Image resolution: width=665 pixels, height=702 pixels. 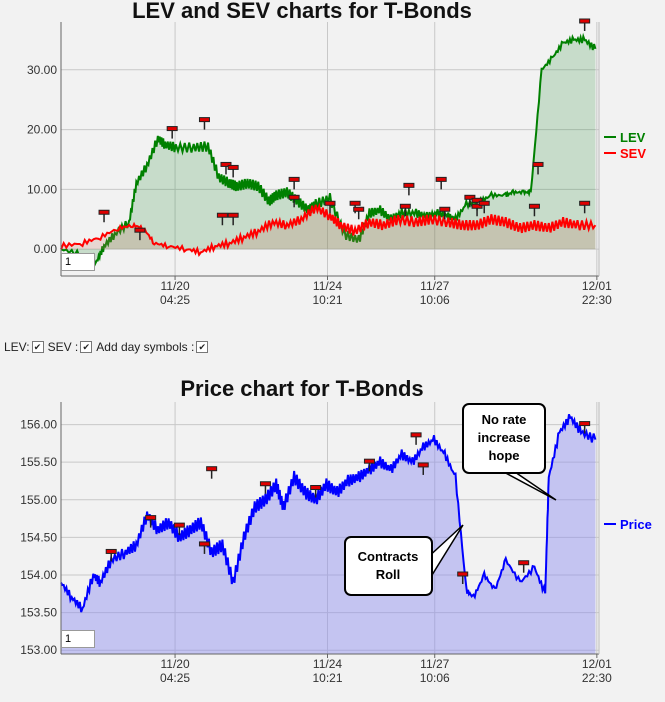 I want to click on annotation-no-rate-hope: No rate increase hope, so click(x=509, y=452).